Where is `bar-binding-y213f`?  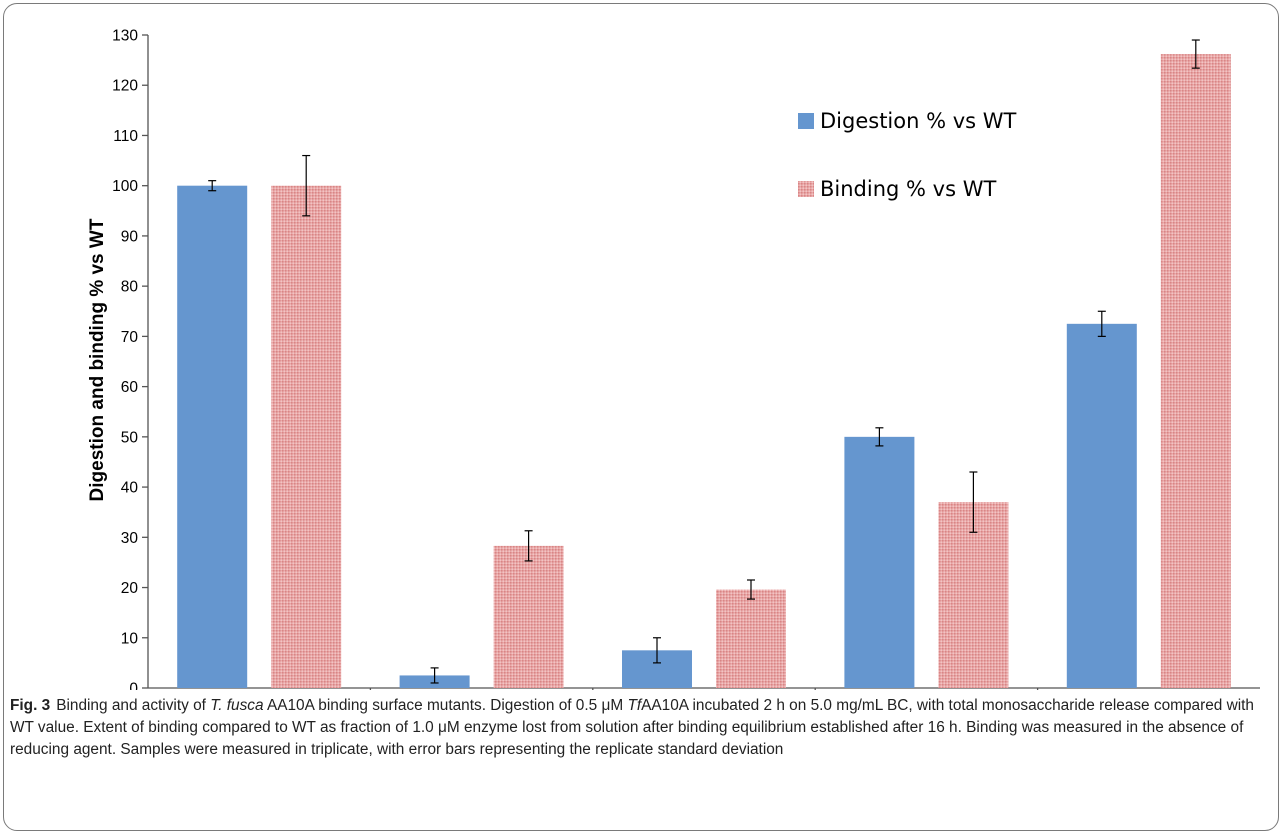
bar-binding-y213f is located at coordinates (1195, 371).